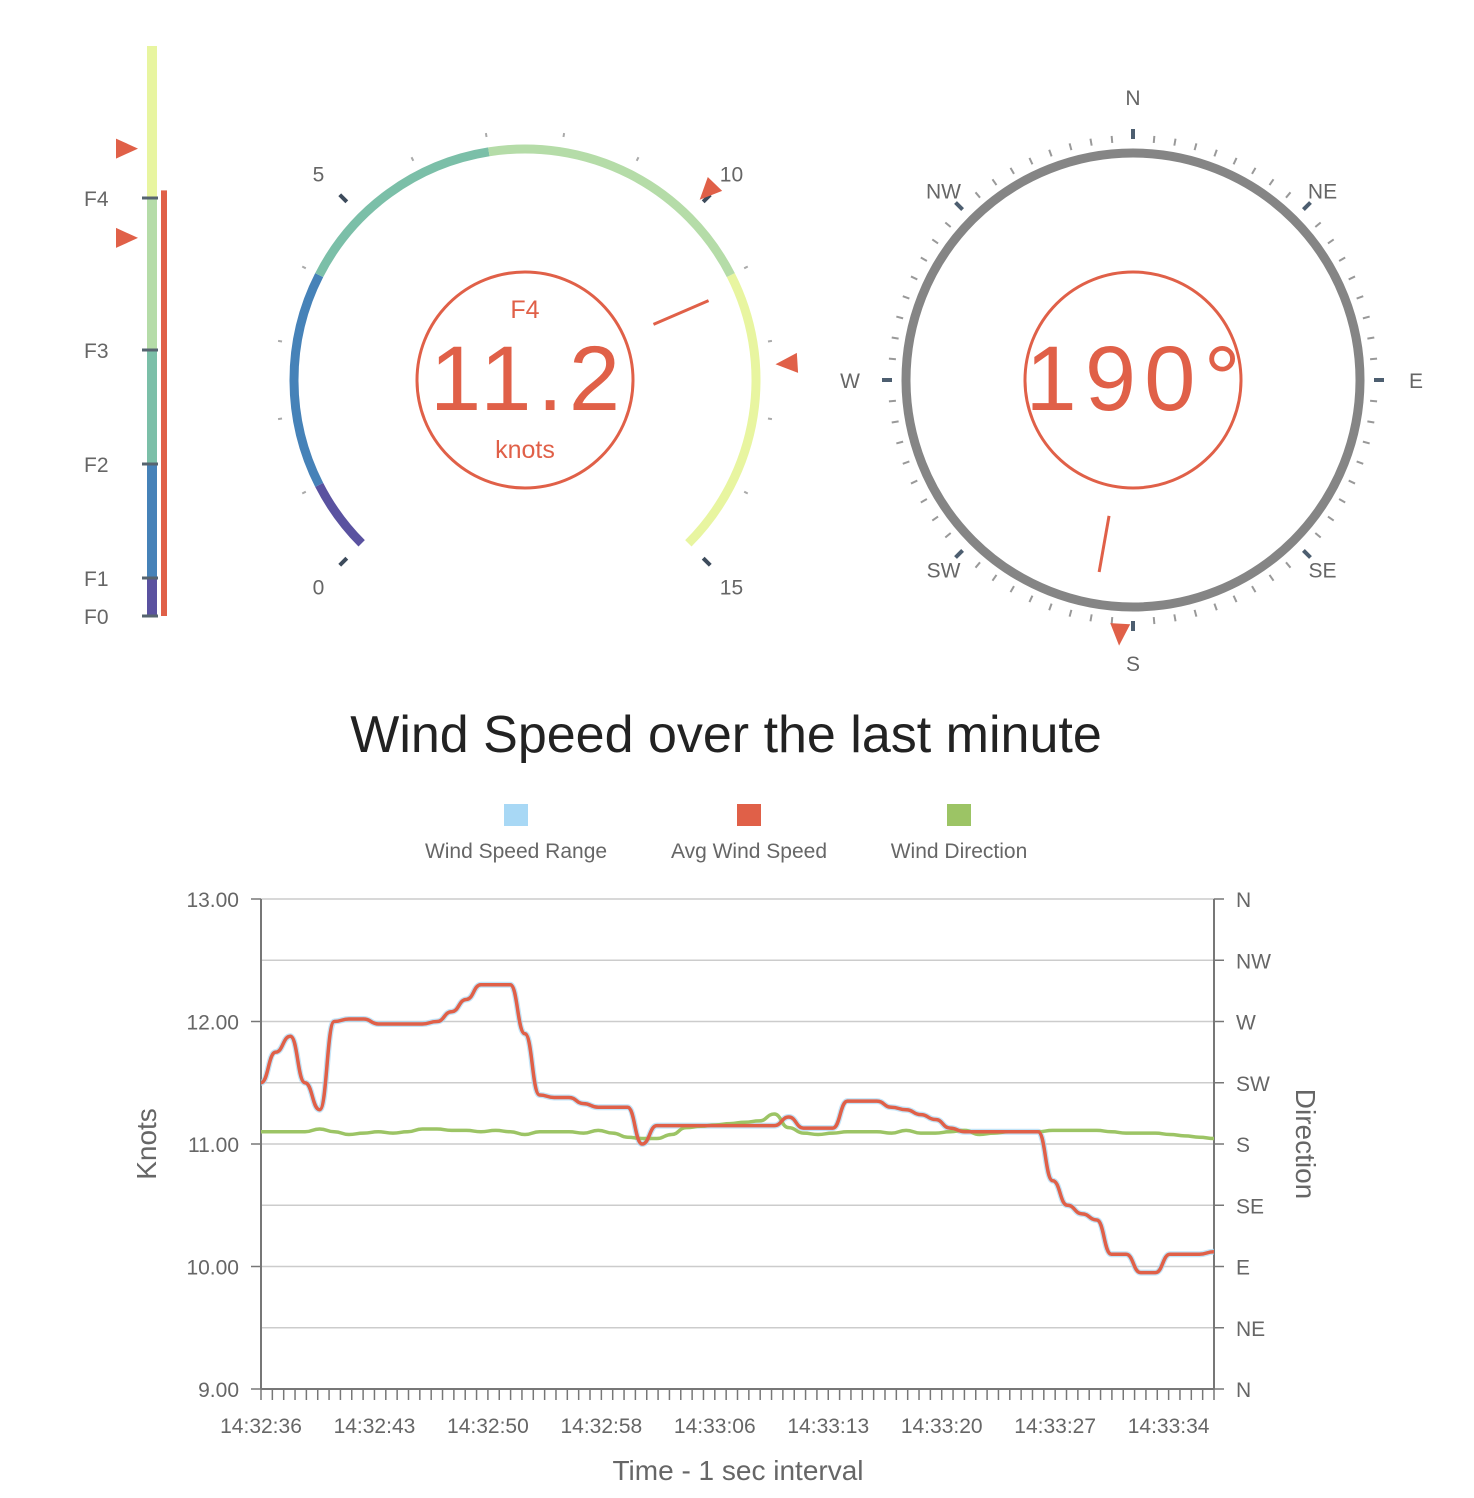 Image resolution: width=1474 pixels, height=1498 pixels. What do you see at coordinates (749, 851) in the screenshot?
I see `legend-label: Avg Wind Speed` at bounding box center [749, 851].